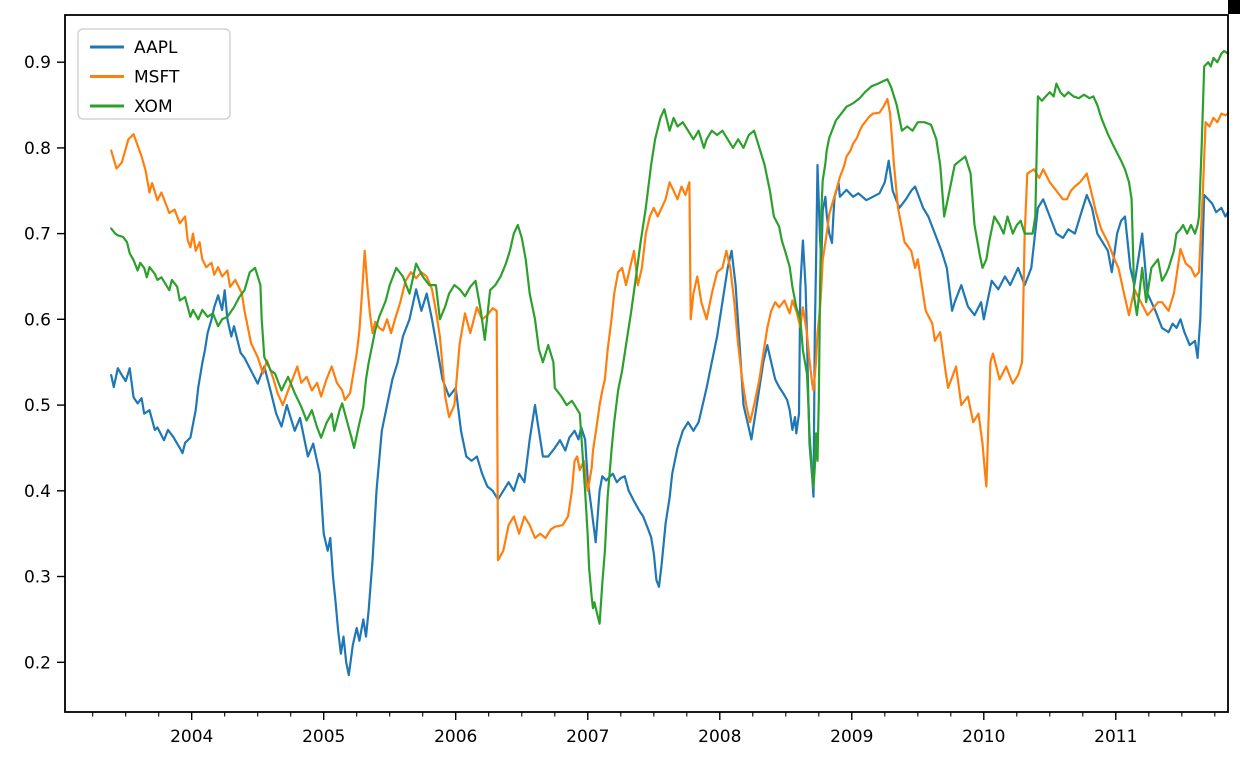 This screenshot has width=1240, height=759. Describe the element at coordinates (851, 737) in the screenshot. I see `x-tick-label: 2009` at that location.